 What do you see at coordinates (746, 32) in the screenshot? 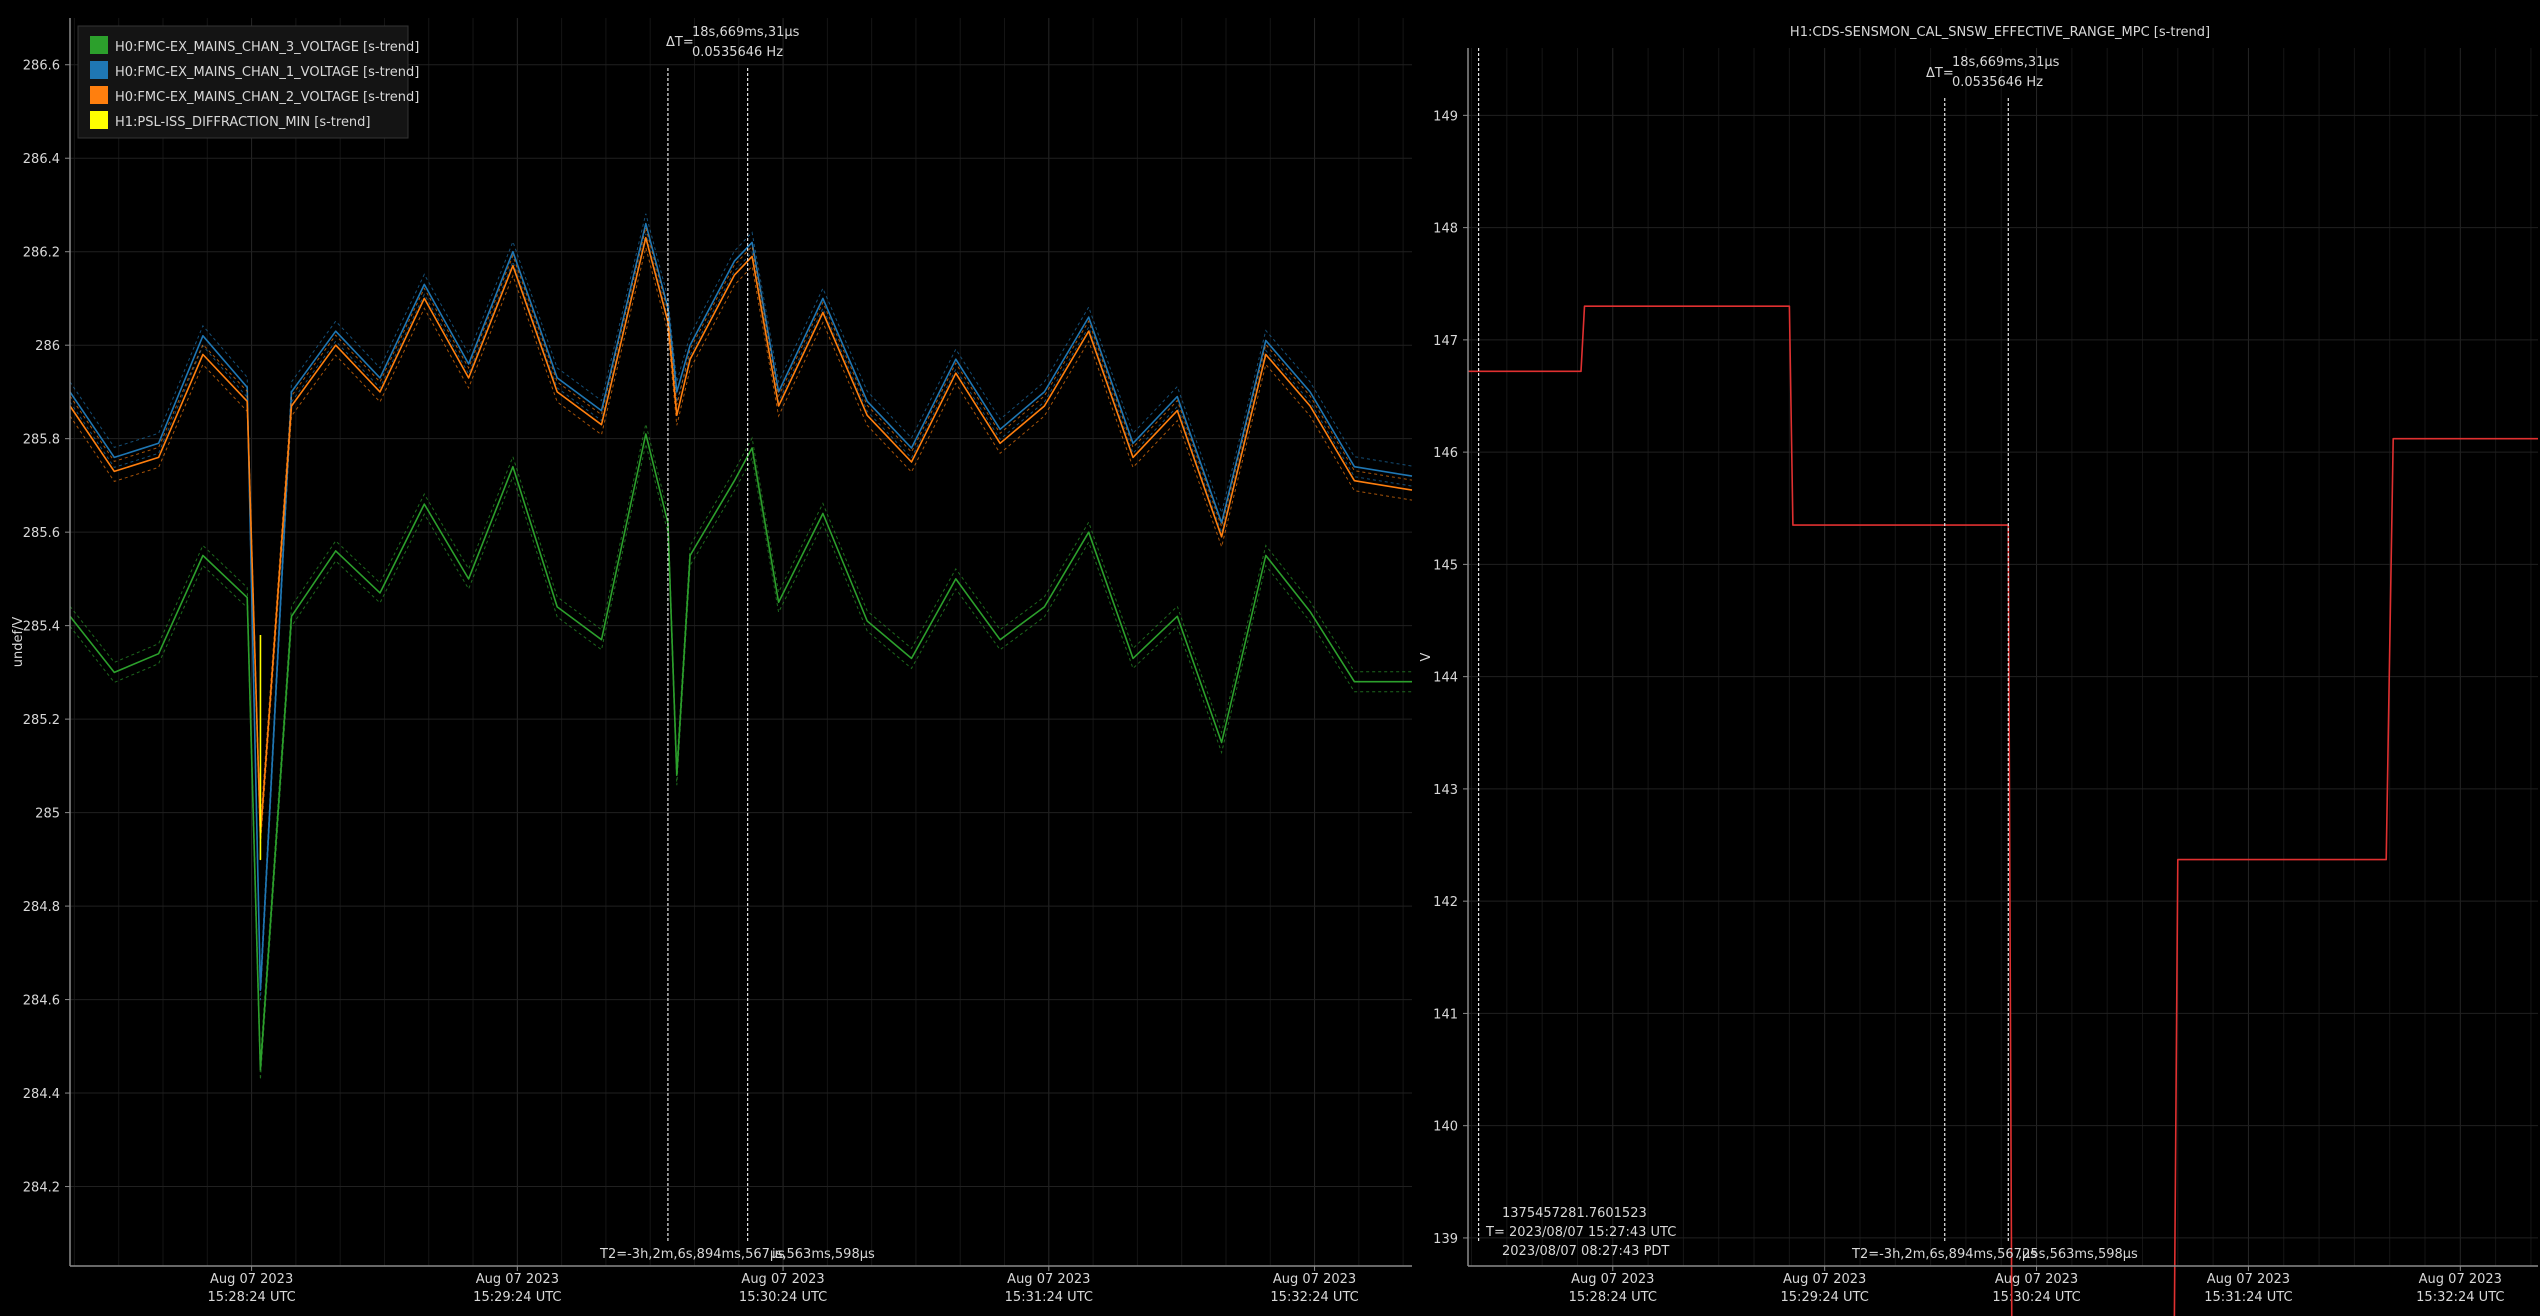
I see `left-cursor-delta-value: 18s,669ms,31µs` at bounding box center [746, 32].